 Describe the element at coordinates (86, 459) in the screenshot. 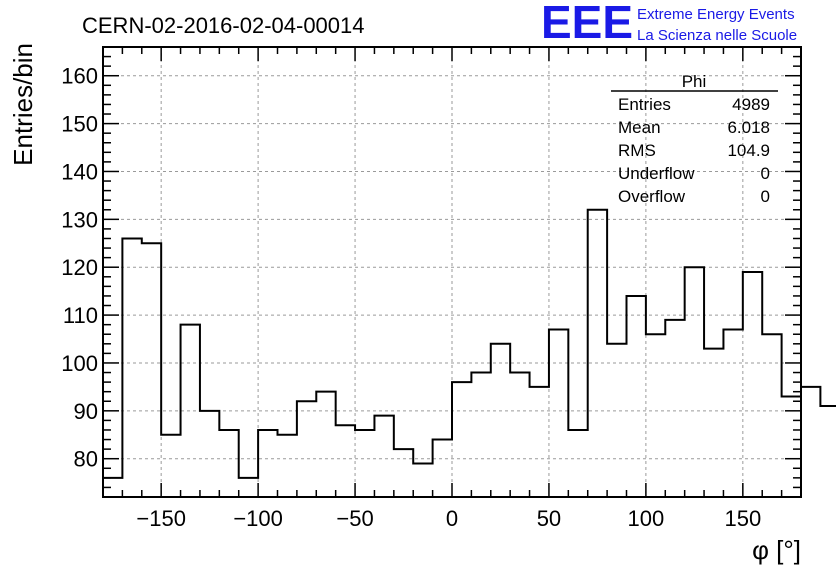

I see `y-tick-label: 80` at that location.